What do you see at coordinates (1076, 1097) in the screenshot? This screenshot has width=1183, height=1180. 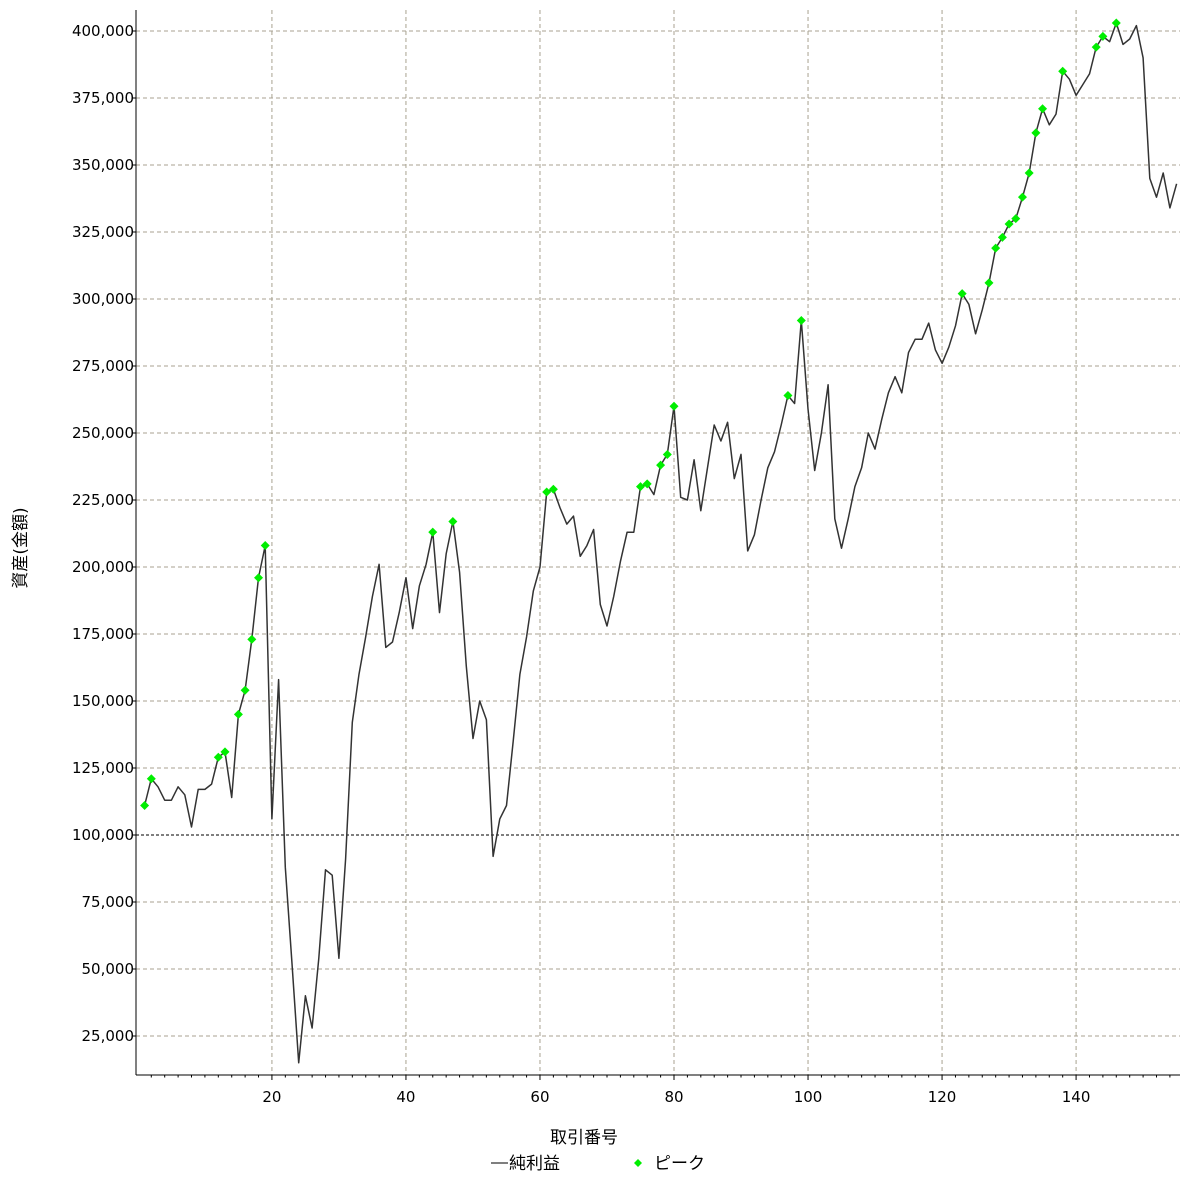 I see `x-tick-label: 140` at bounding box center [1076, 1097].